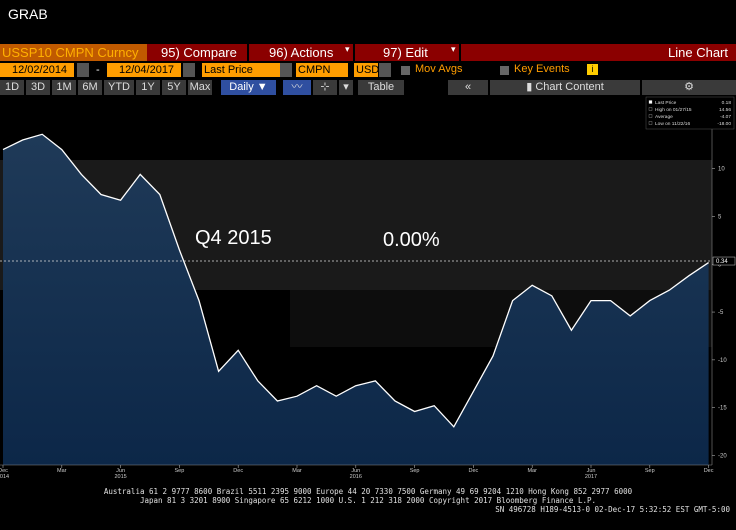 This screenshot has height=530, width=736. I want to click on year-label: 2014, so click(4, 477).